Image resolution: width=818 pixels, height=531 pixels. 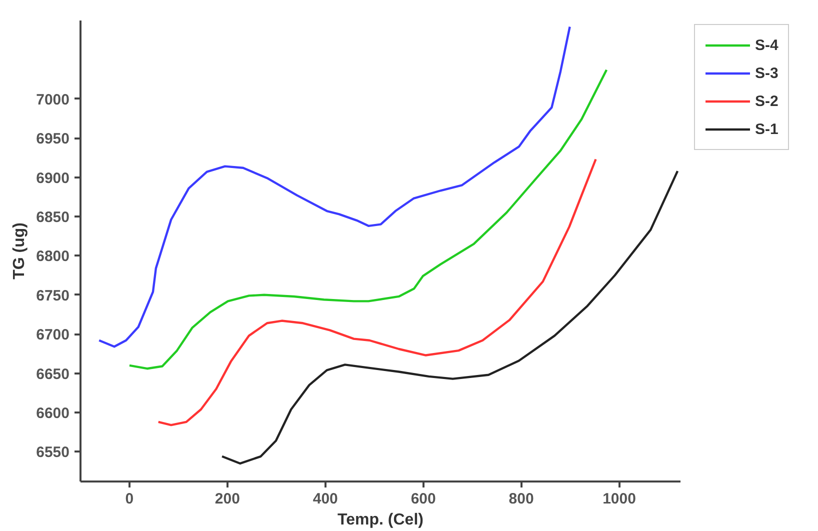 I want to click on y-tick-label: 6650, so click(x=53, y=374).